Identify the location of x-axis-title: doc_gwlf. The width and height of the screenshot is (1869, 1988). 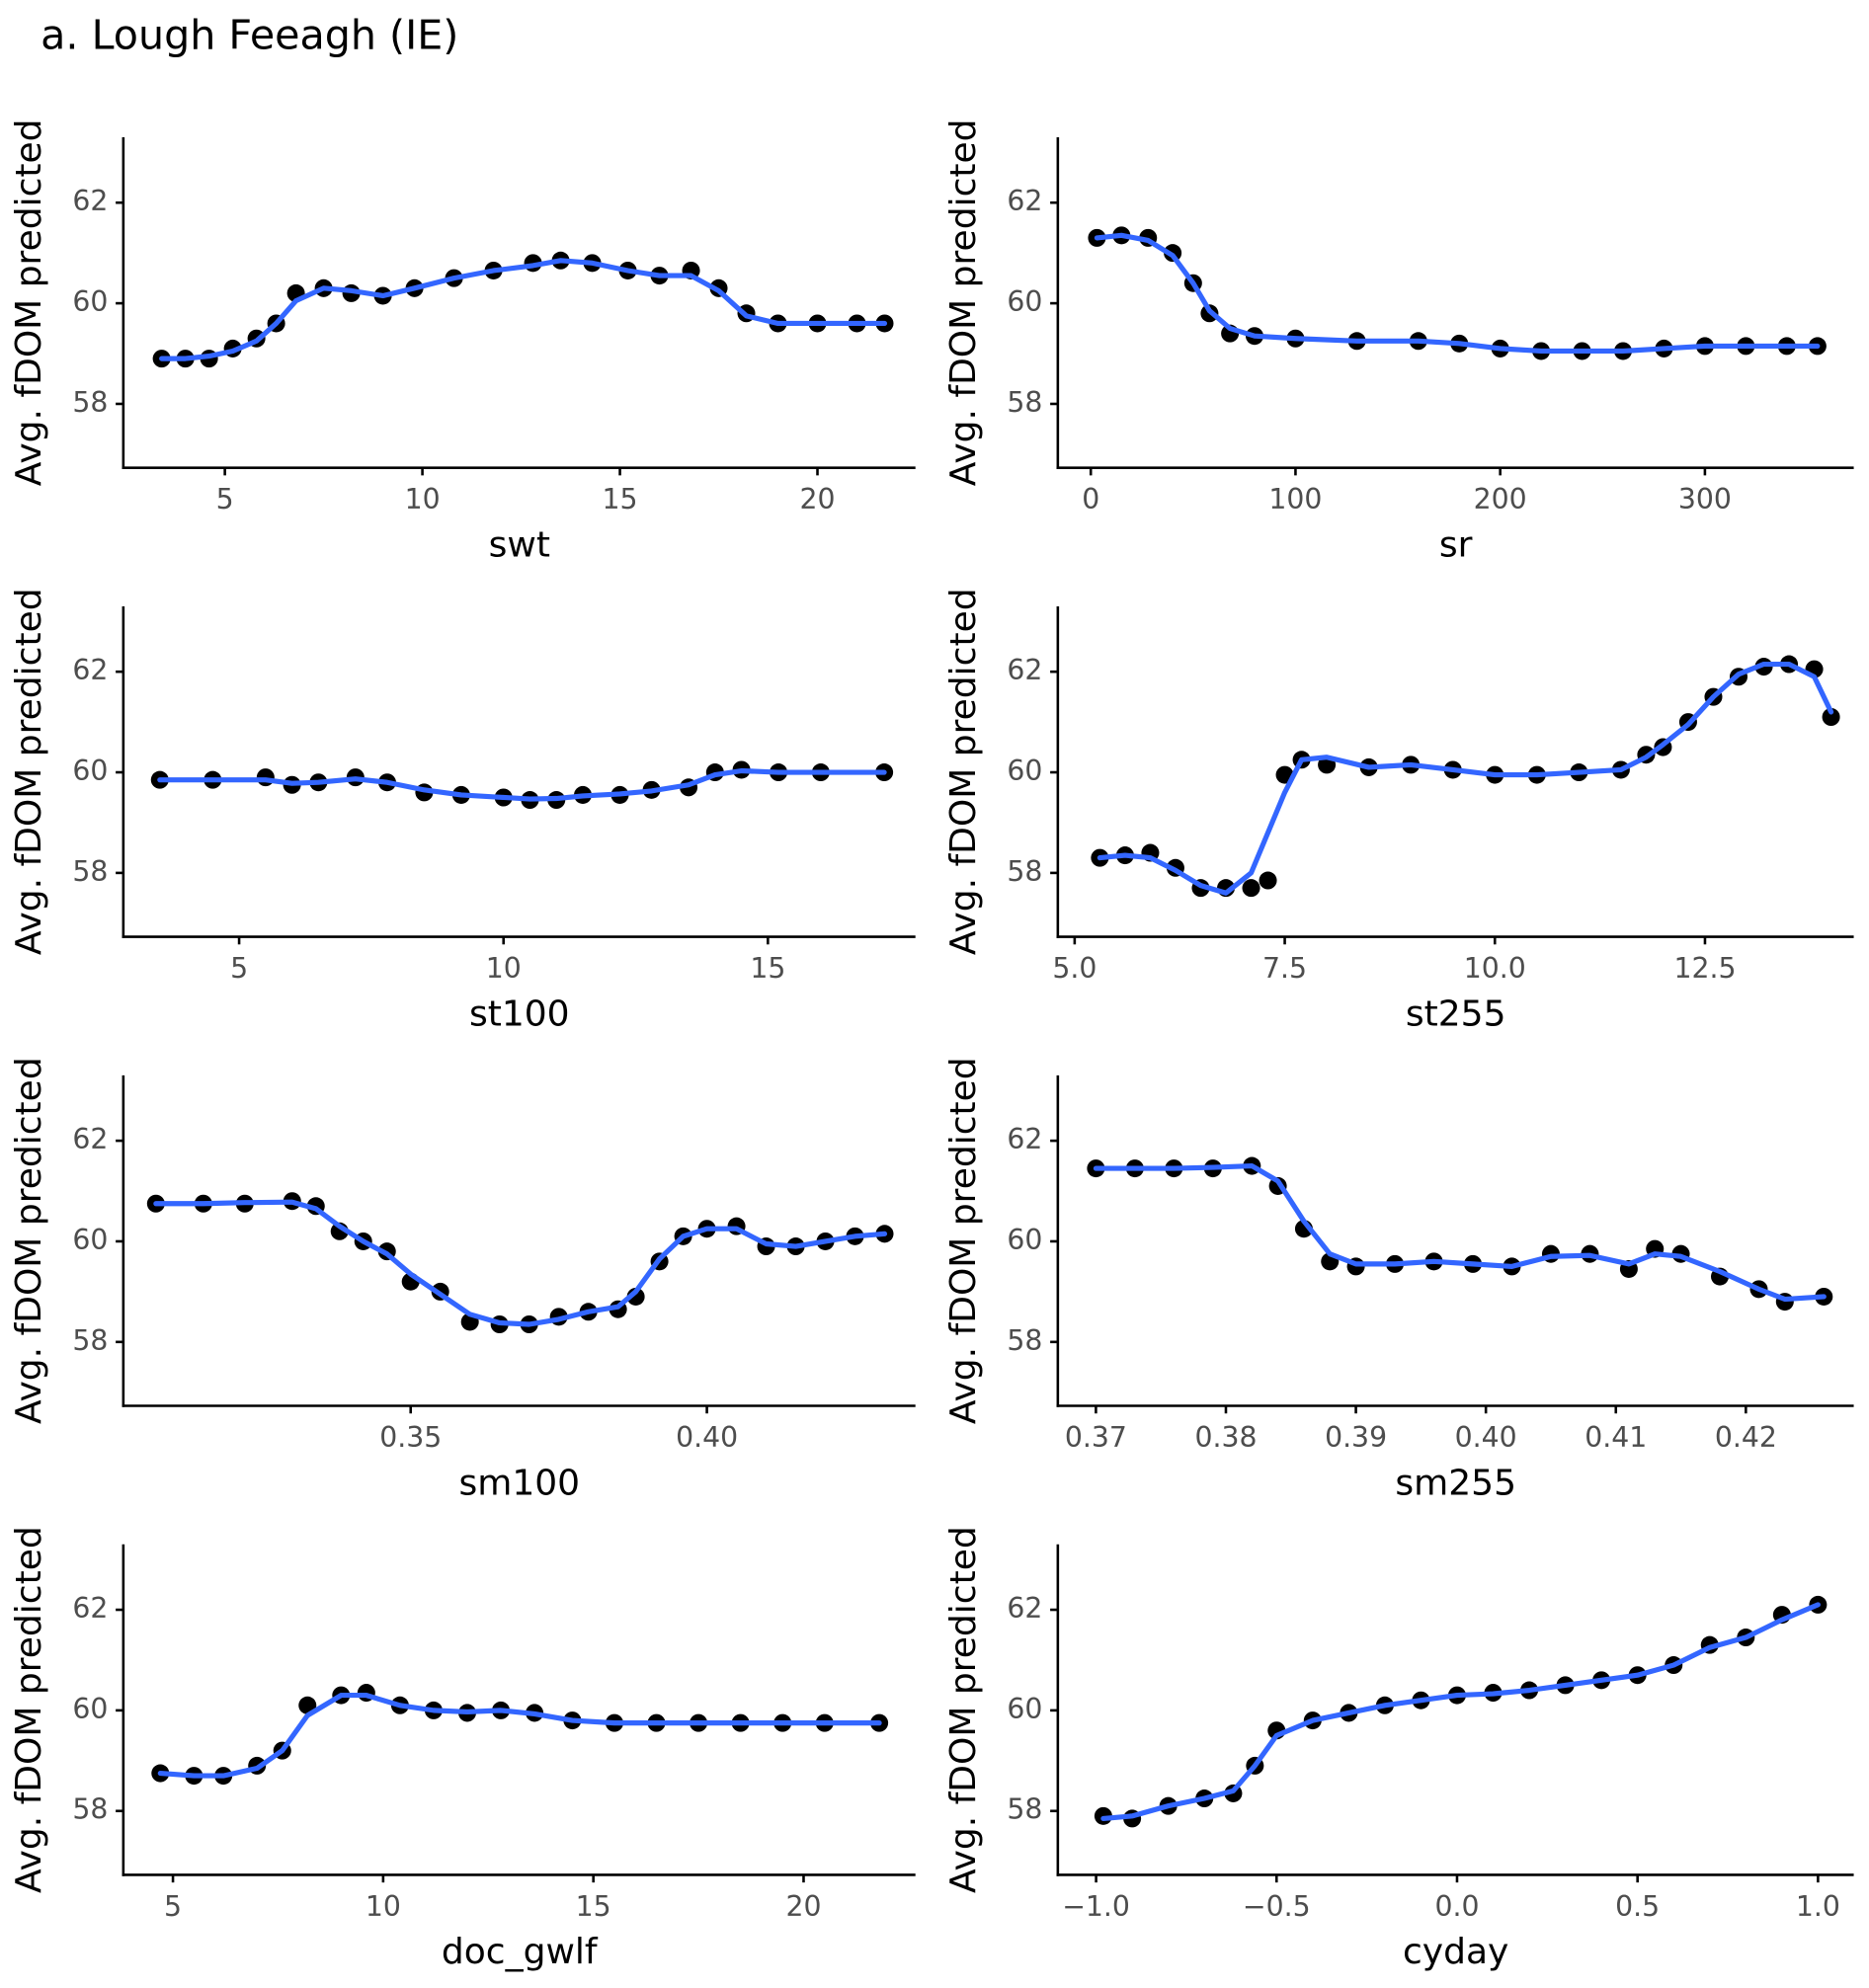
(520, 1952).